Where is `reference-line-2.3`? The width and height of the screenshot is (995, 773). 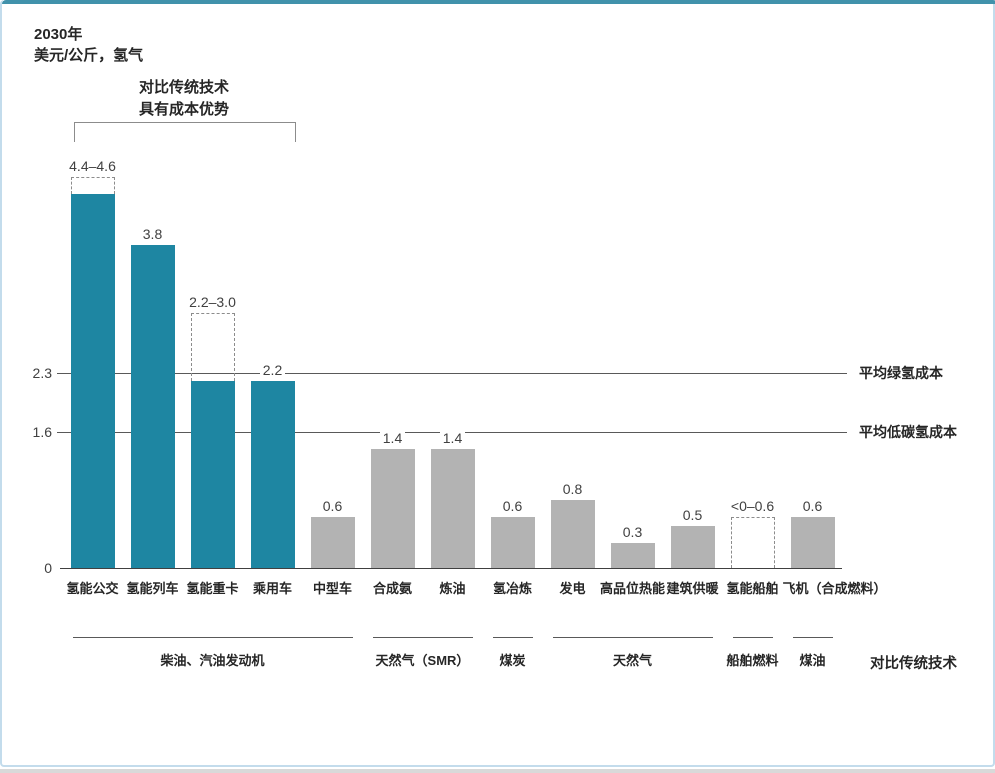 reference-line-2.3 is located at coordinates (452, 373).